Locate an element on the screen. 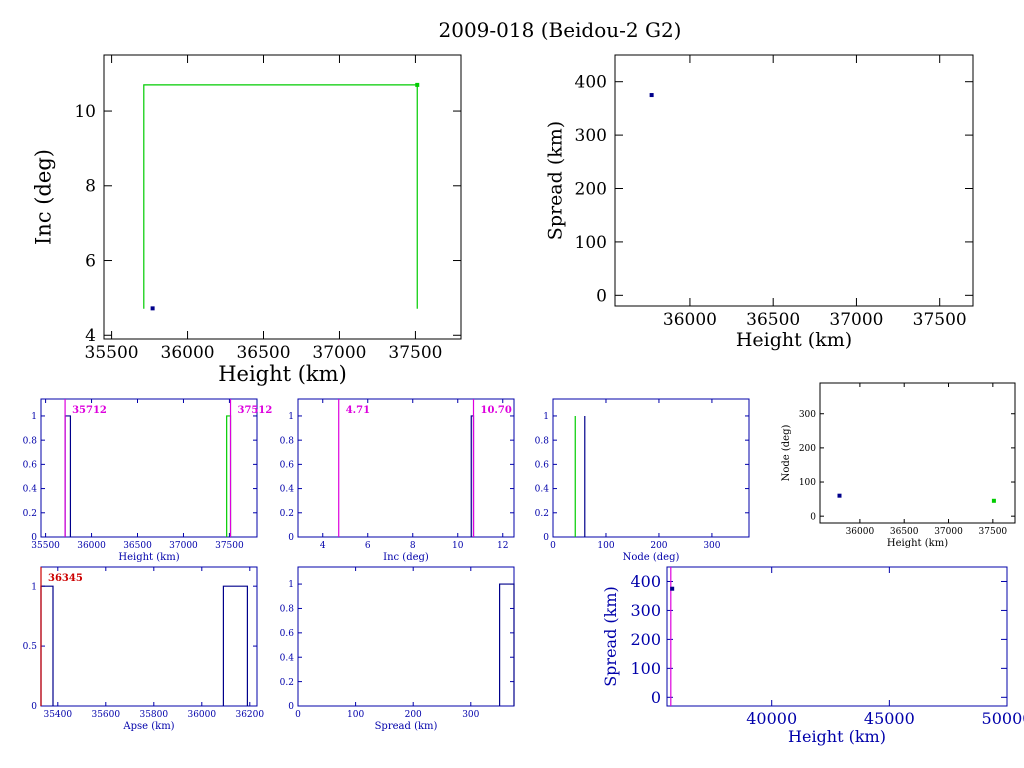 This screenshot has width=1024, height=768. x-axis-label: Apse (km) is located at coordinates (148, 726).